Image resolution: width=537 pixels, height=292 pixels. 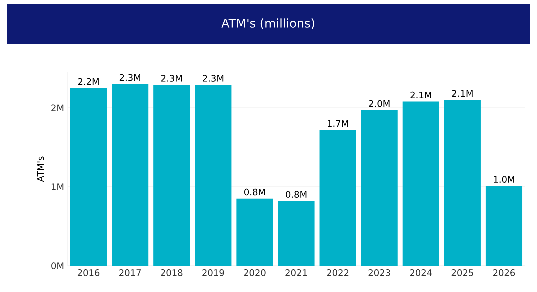 What do you see at coordinates (89, 273) in the screenshot?
I see `x-tick-label: 2016` at bounding box center [89, 273].